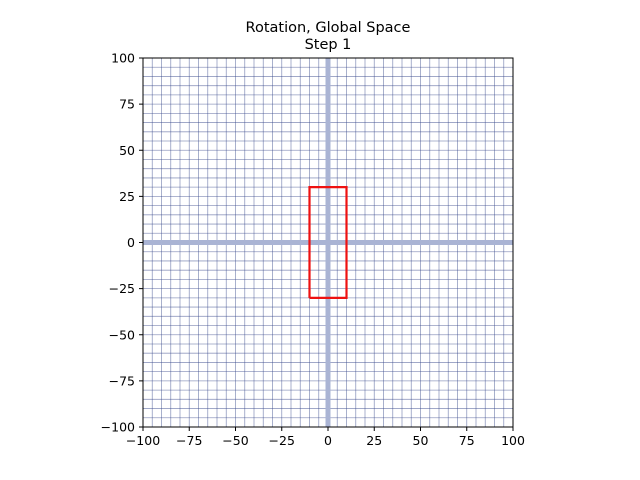 Image resolution: width=640 pixels, height=480 pixels. I want to click on y-tick-label: −25, so click(122, 288).